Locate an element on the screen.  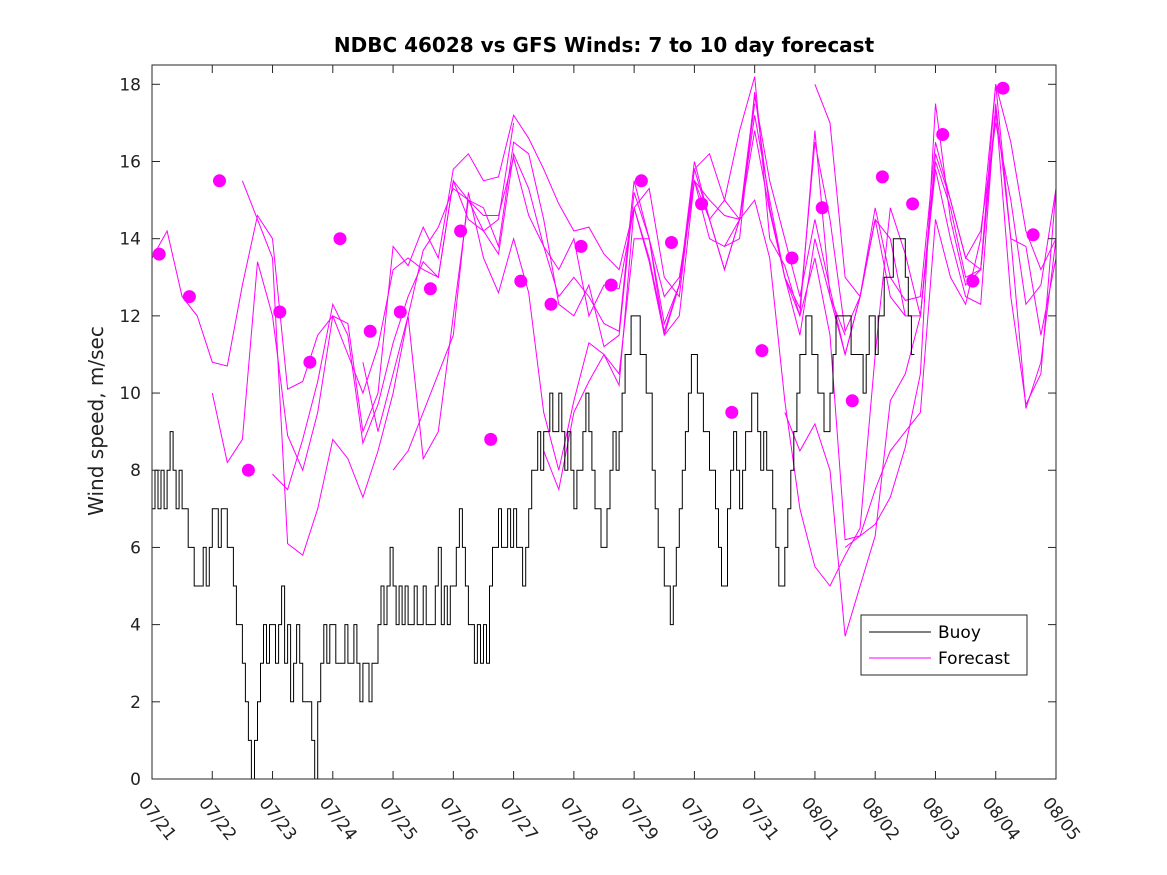
y-tick-label: 2 is located at coordinates (135, 703).